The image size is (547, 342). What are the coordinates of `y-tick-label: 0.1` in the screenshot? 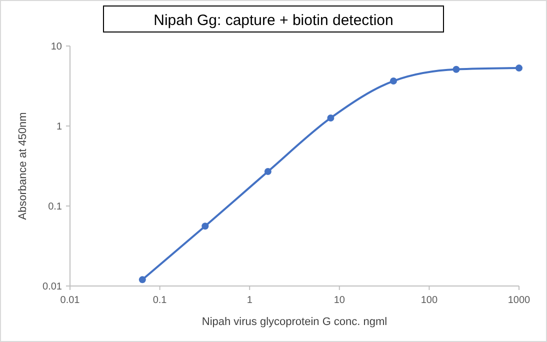 It's located at (55, 207).